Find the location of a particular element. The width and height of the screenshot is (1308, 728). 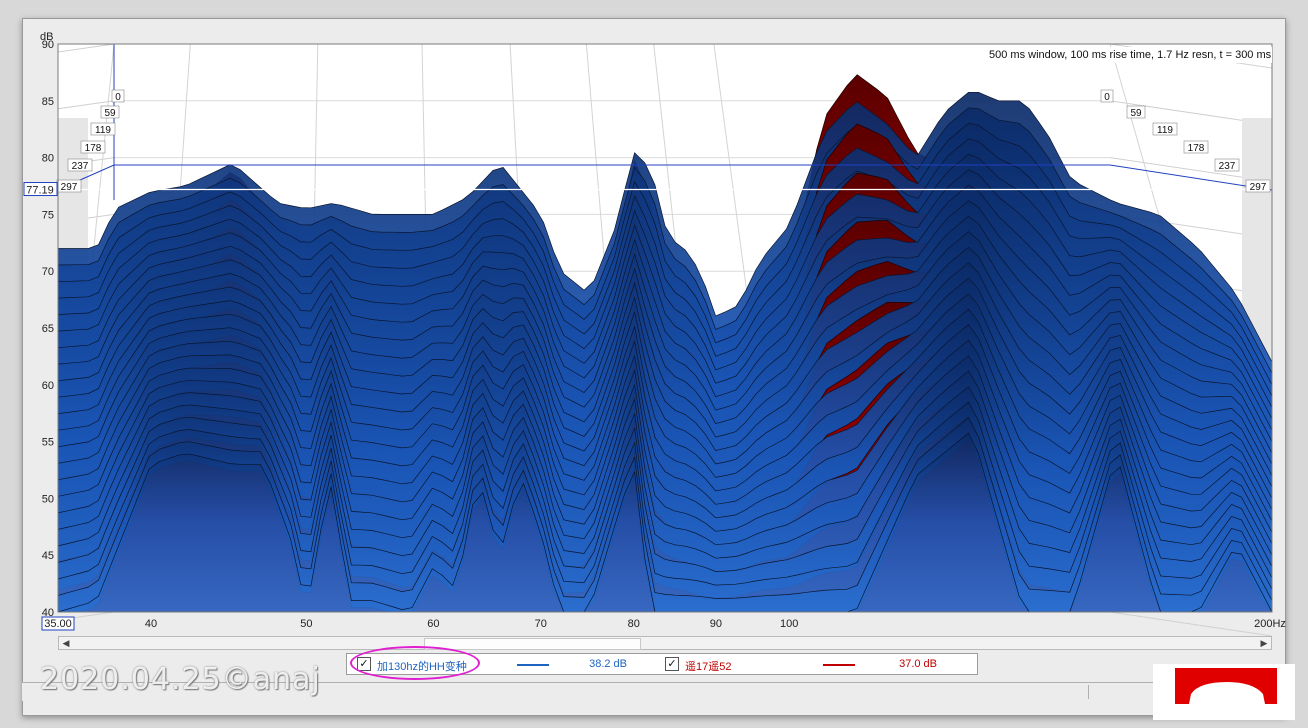

legend-item2-swatch is located at coordinates (839, 665).